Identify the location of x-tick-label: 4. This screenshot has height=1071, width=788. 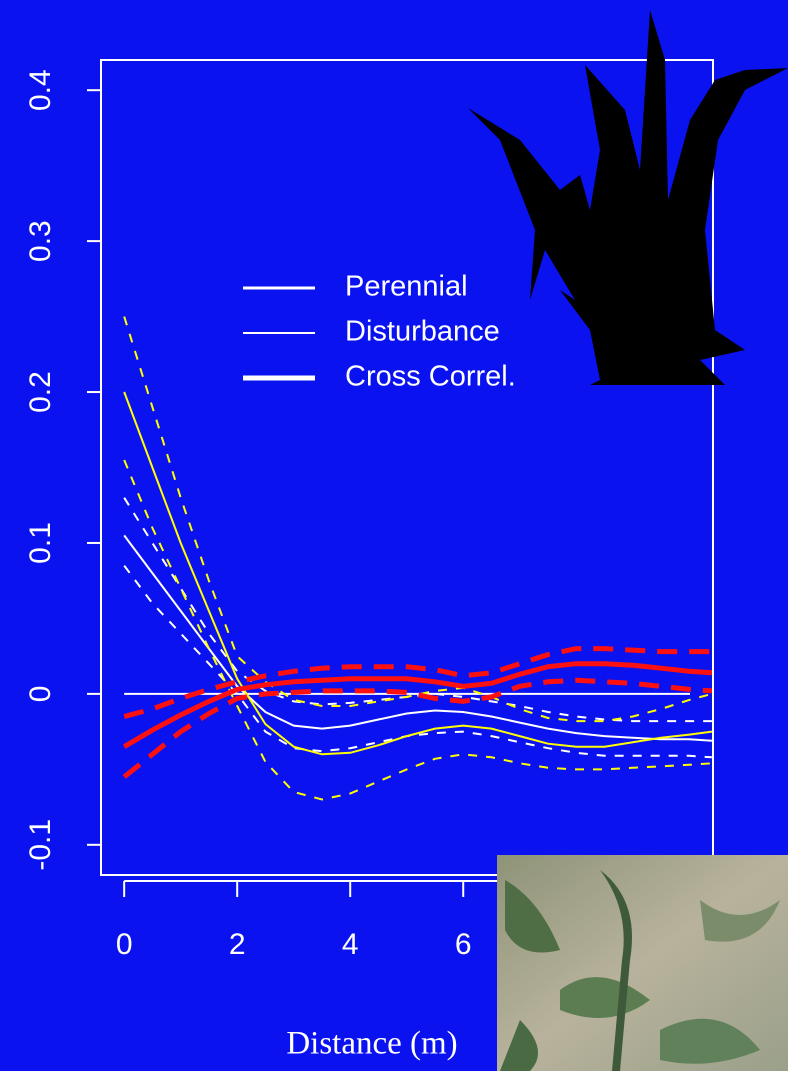
(350, 944).